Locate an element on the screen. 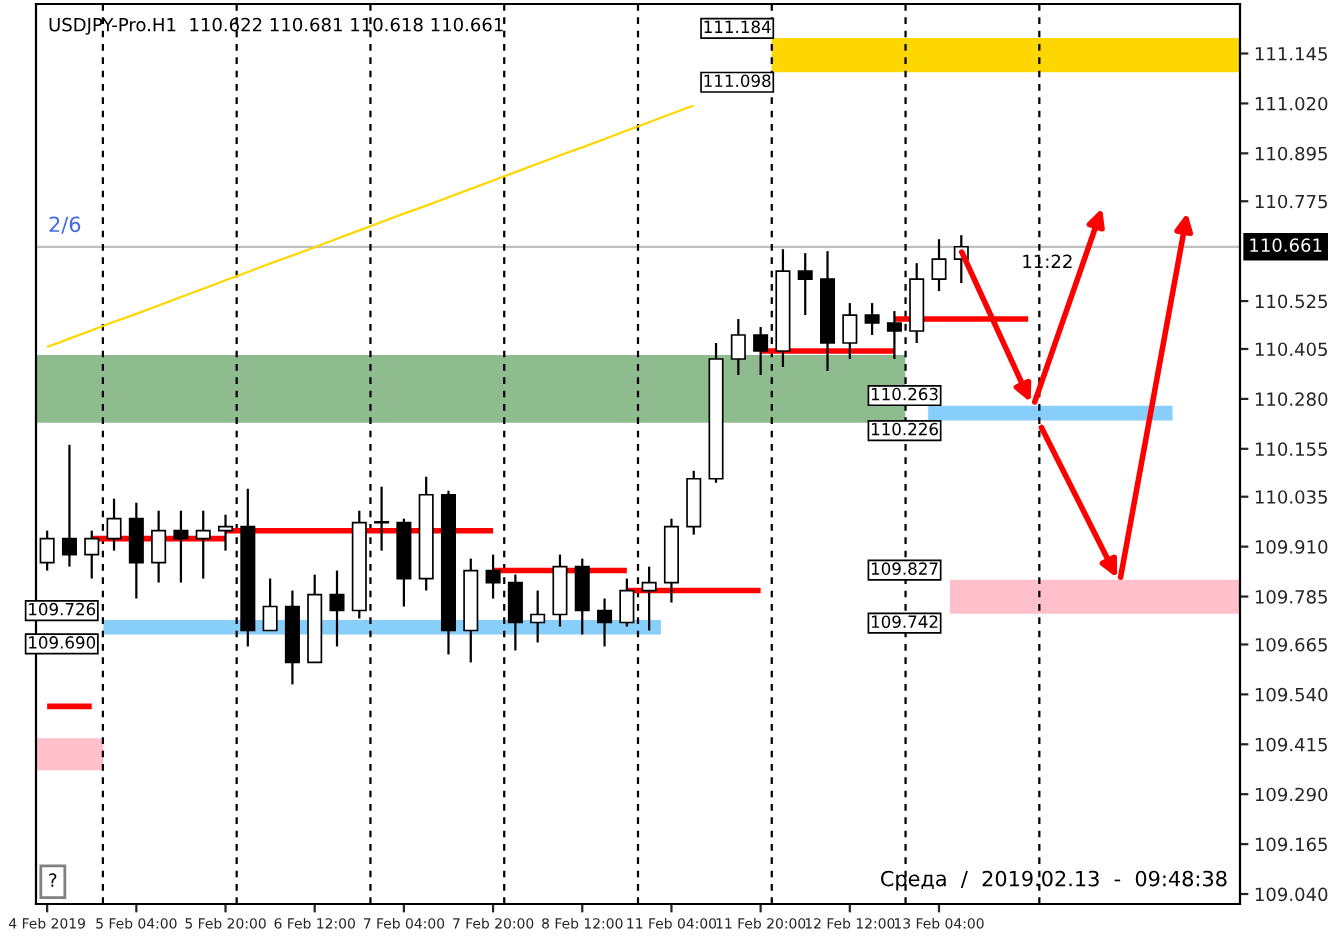 This screenshot has height=940, width=1340. annotation: 110.226 is located at coordinates (904, 429).